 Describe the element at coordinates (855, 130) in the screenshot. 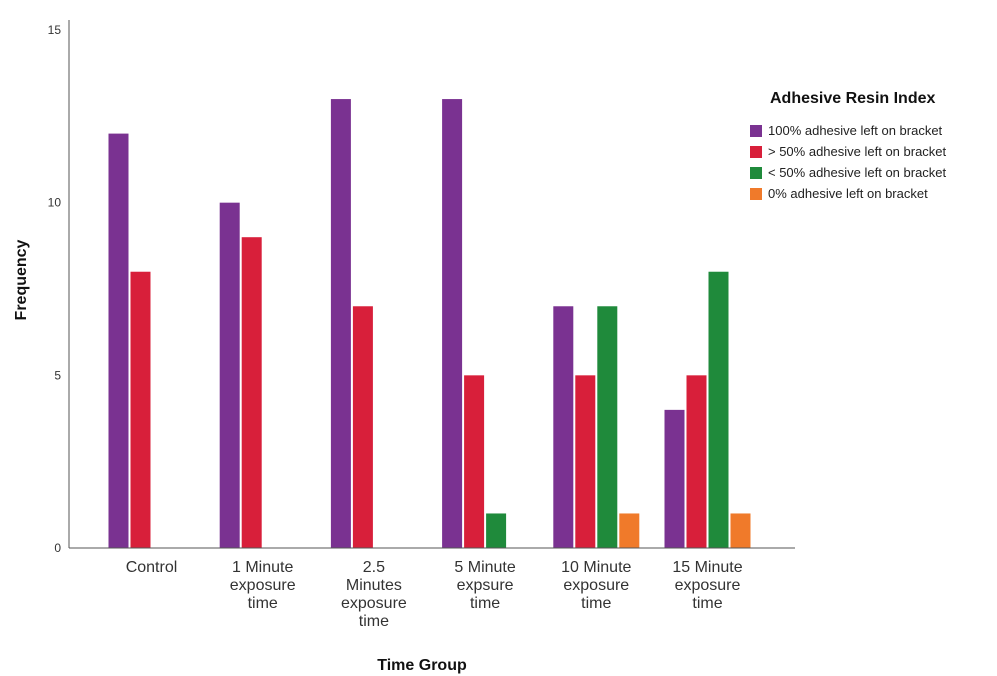

I see `legend-label: 100% adhesive left on bracket` at that location.